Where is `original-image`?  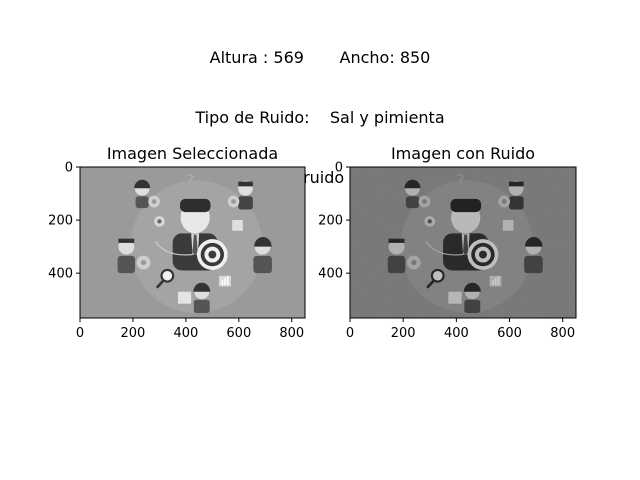
original-image is located at coordinates (192, 242).